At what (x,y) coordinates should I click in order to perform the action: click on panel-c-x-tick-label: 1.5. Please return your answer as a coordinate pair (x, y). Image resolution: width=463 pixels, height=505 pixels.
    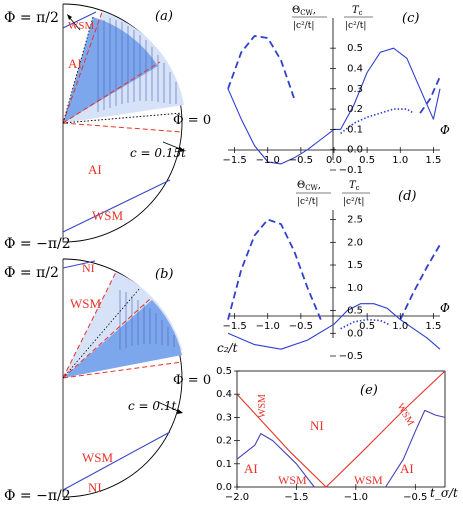
    Looking at the image, I should click on (433, 160).